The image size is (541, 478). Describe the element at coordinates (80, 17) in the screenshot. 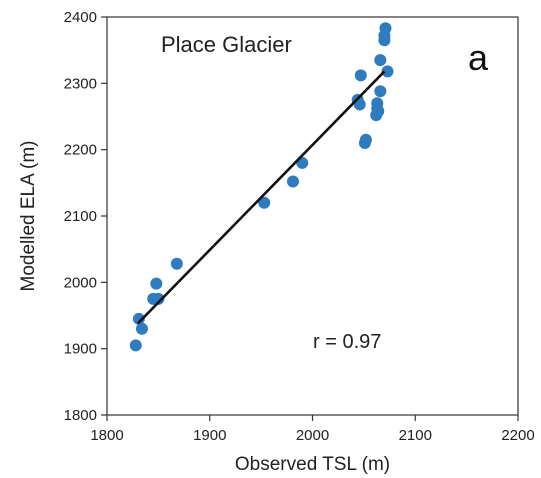

I see `y-tick-label: 2400` at that location.